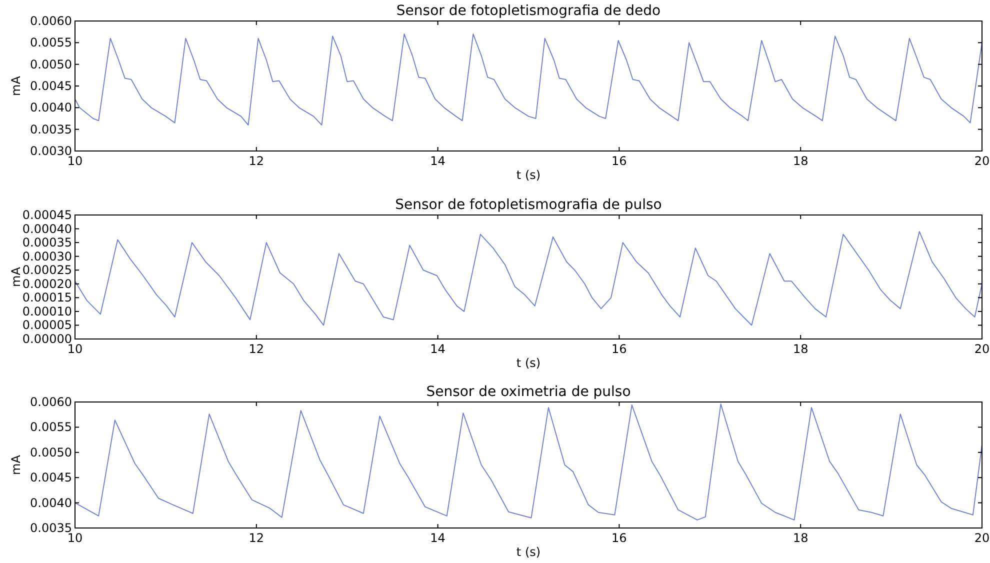 The image size is (990, 563). I want to click on y-tick-label: 0.00015, so click(47, 297).